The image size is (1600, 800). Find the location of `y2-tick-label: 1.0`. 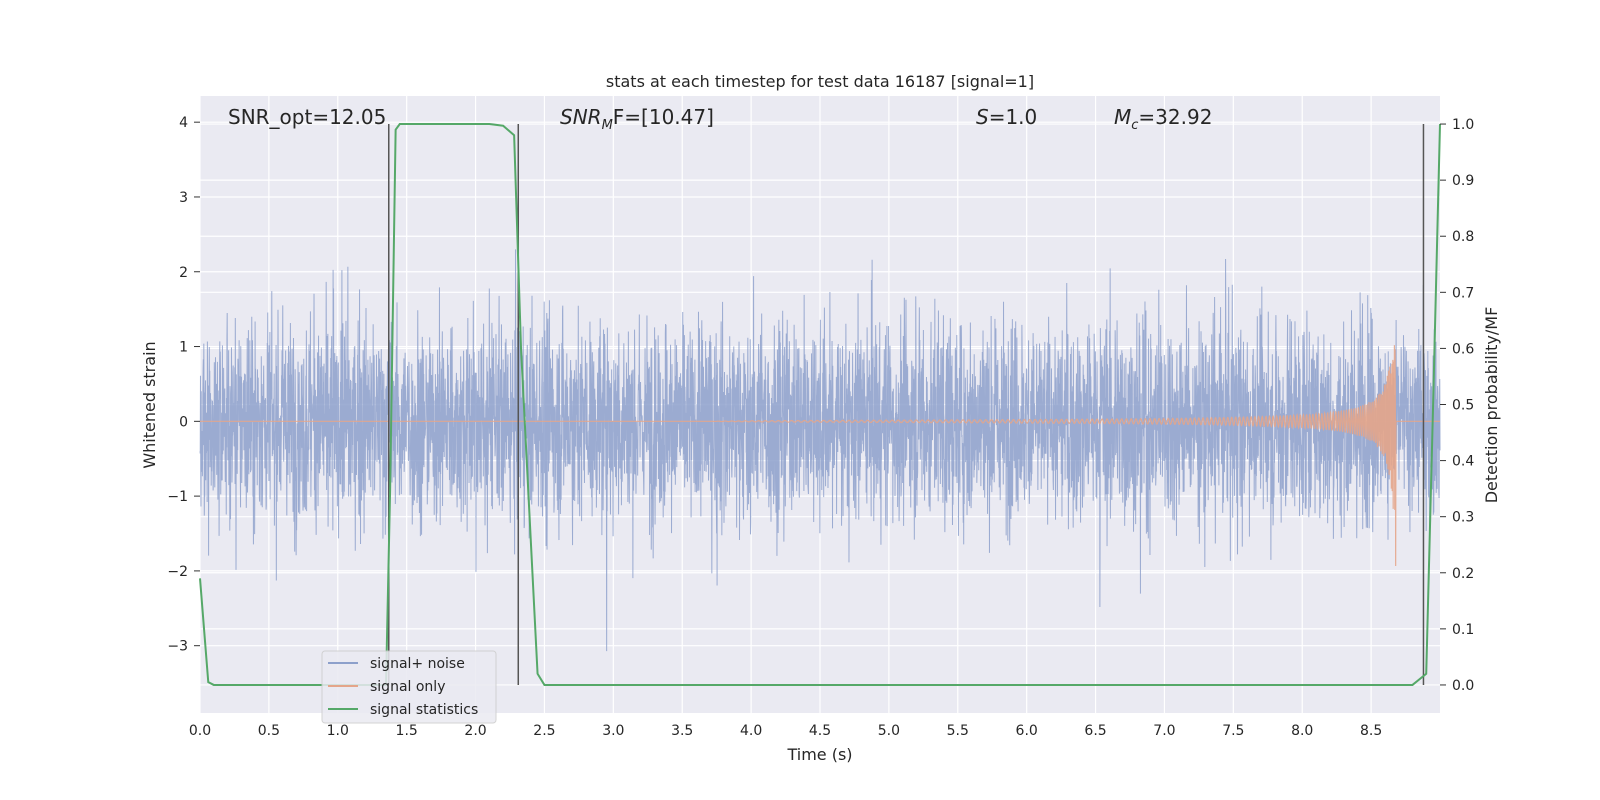

y2-tick-label: 1.0 is located at coordinates (1463, 125).